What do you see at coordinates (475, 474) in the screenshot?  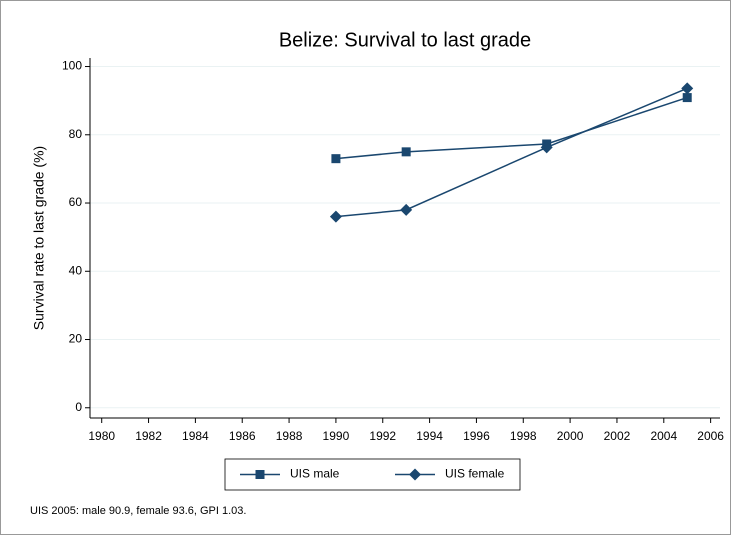 I see `legend-label: UIS female` at bounding box center [475, 474].